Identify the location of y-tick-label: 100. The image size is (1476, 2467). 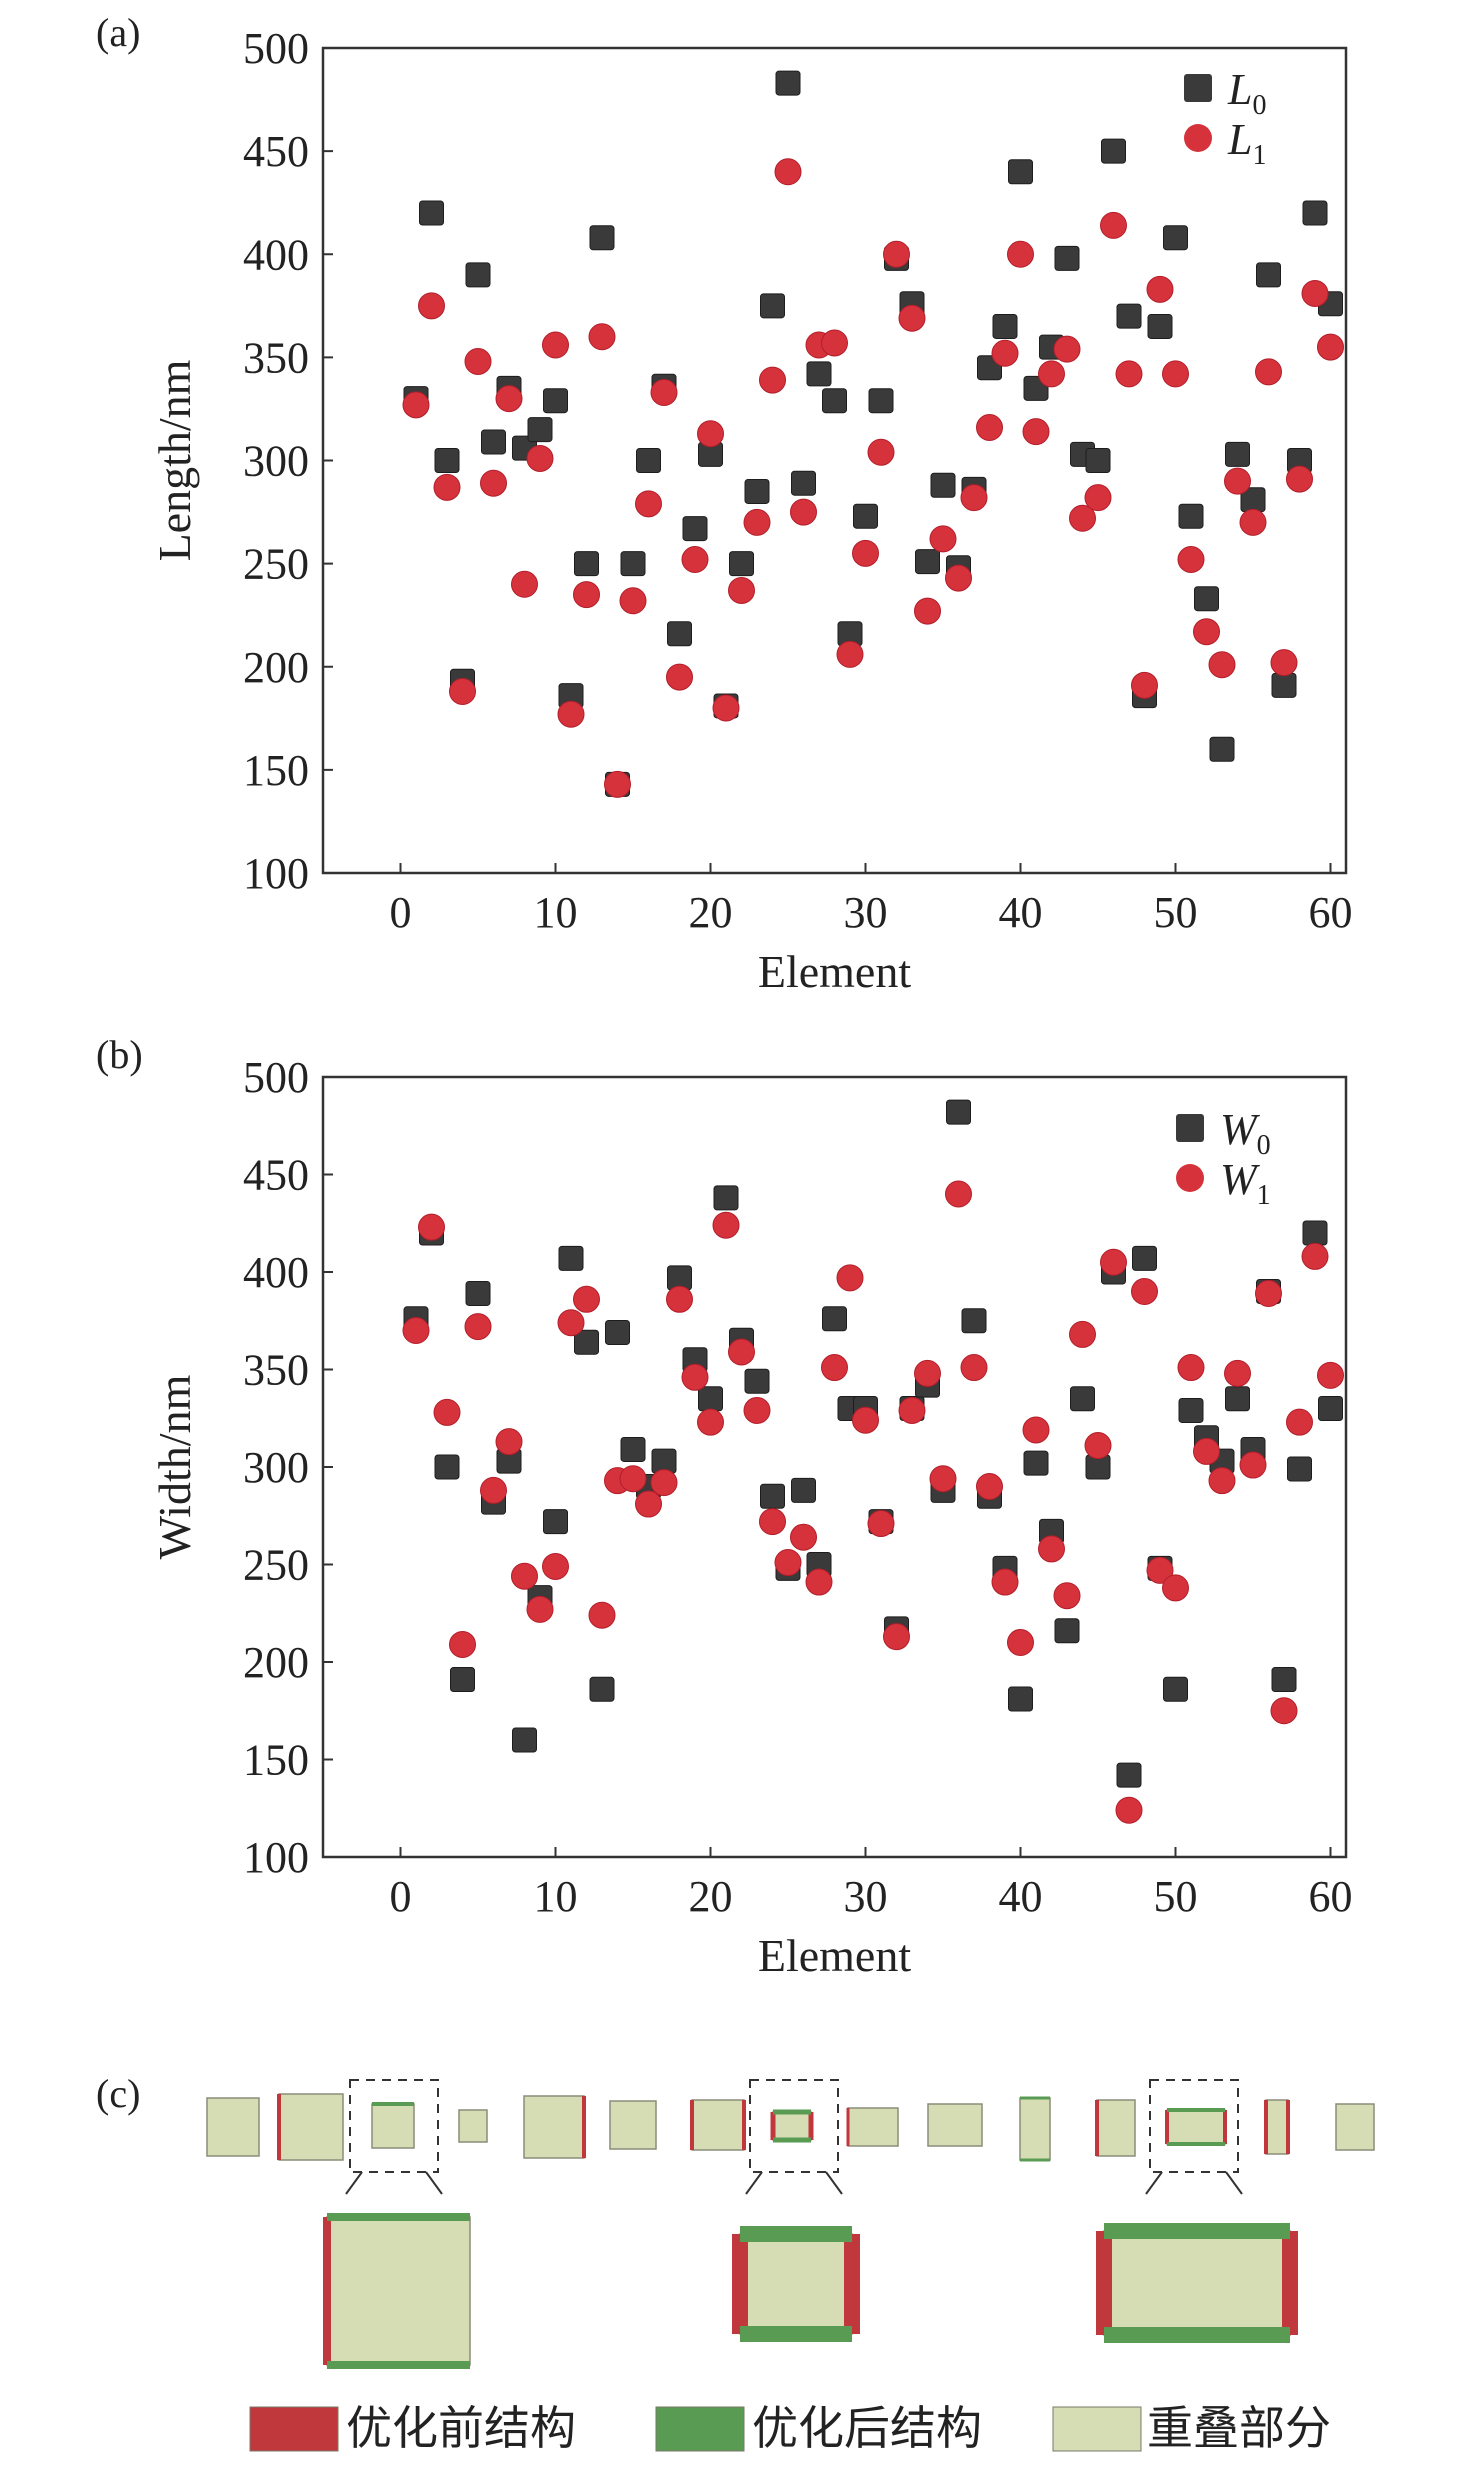
(276, 873).